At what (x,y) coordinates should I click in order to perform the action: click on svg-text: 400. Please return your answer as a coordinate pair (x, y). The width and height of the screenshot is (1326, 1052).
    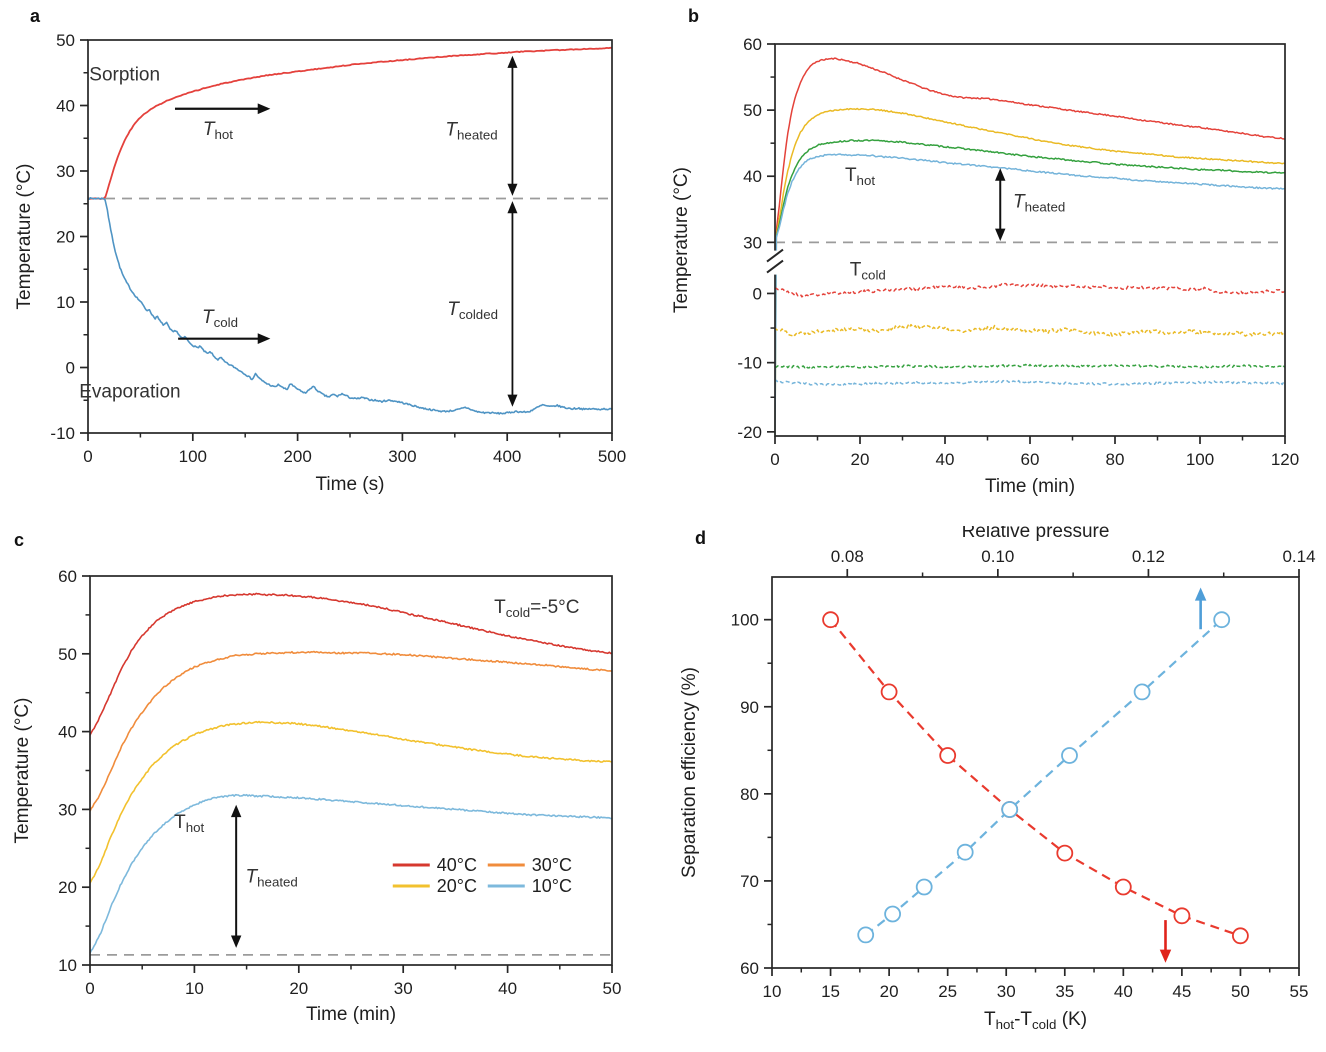
    Looking at the image, I should click on (507, 456).